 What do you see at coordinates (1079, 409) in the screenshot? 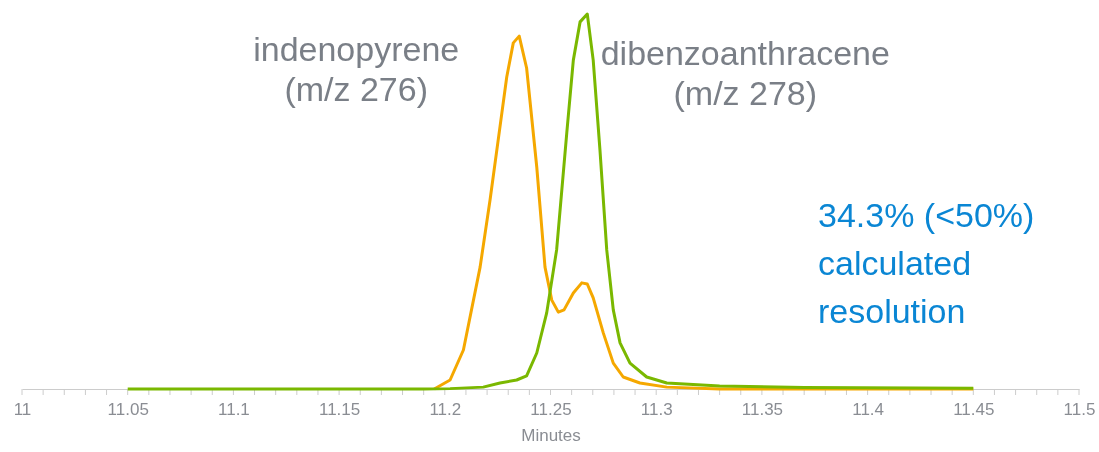
I see `x-tick-label: 11.5` at bounding box center [1079, 409].